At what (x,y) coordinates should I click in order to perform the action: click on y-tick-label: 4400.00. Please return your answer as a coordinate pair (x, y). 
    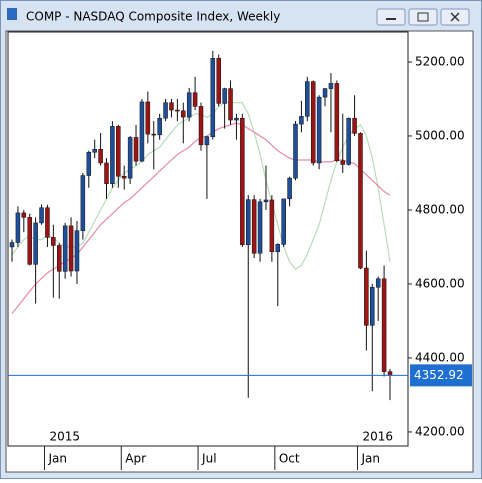
    Looking at the image, I should click on (440, 357).